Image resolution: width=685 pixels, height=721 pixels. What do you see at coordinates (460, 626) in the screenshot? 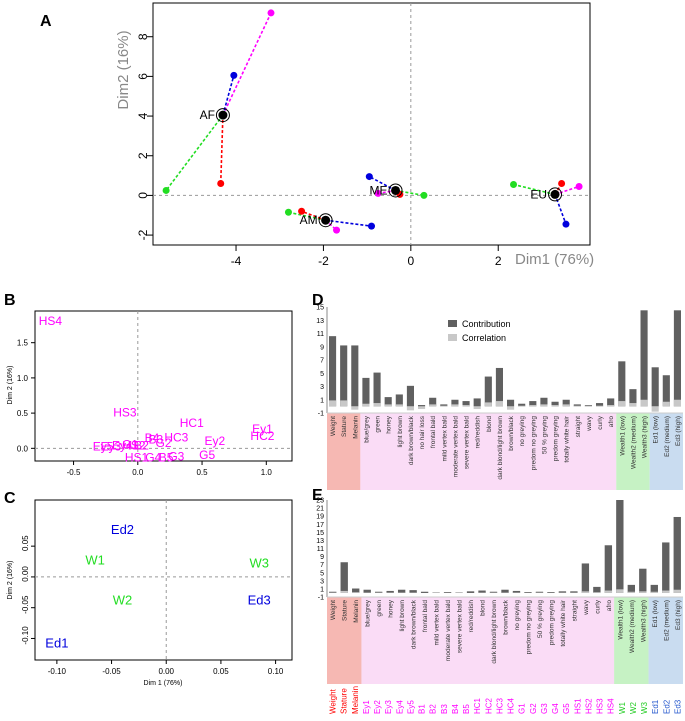
I see `category-label-e: severe vertex bald` at bounding box center [460, 626].